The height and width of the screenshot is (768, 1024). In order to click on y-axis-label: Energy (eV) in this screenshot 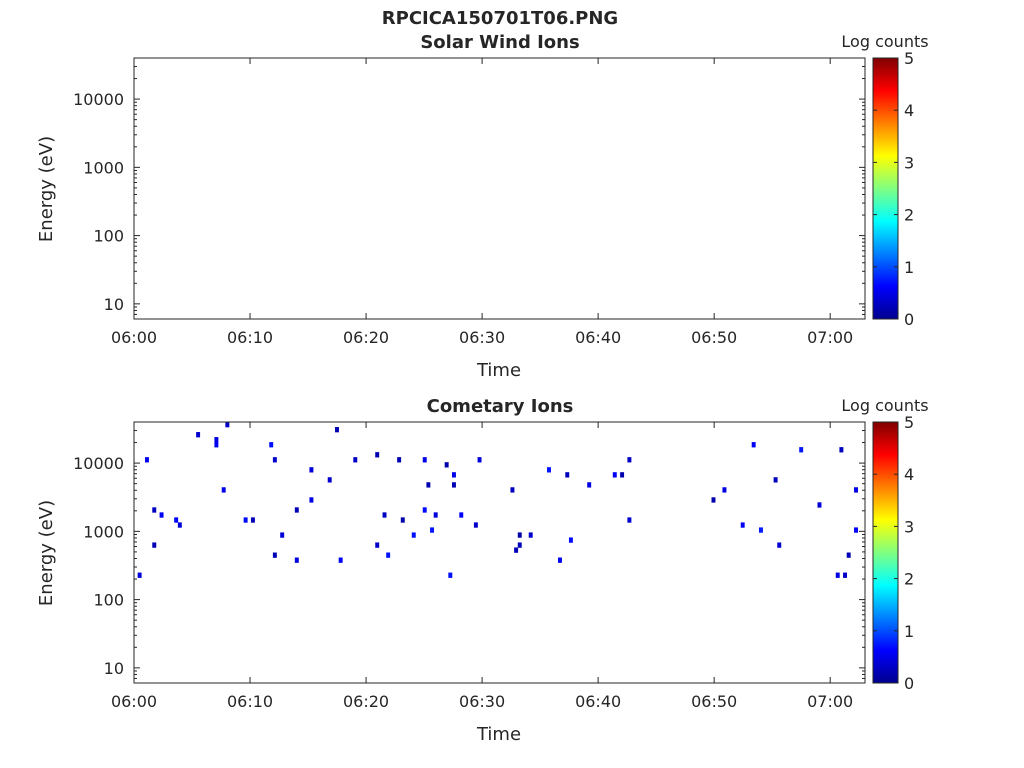, I will do `click(46, 189)`.